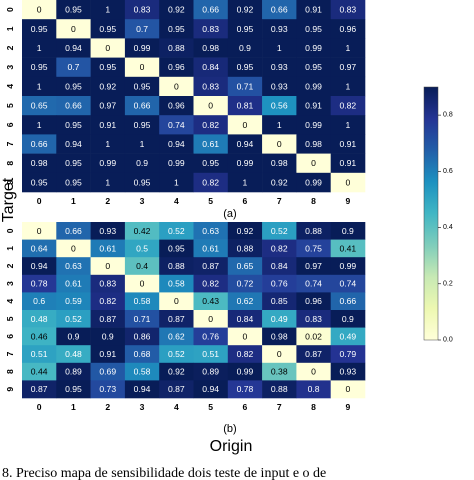 The width and height of the screenshot is (474, 480). What do you see at coordinates (142, 144) in the screenshot?
I see `cell-value-label: 1` at bounding box center [142, 144].